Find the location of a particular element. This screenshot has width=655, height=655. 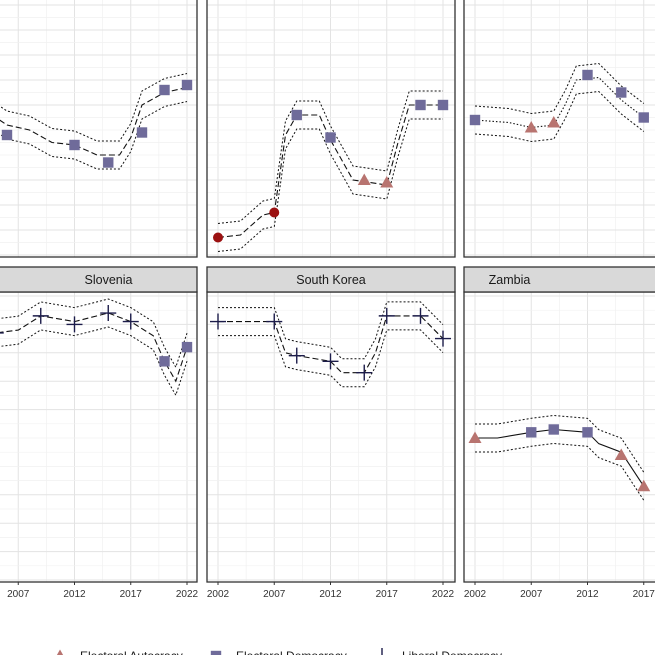

facet-title: South Korea is located at coordinates (331, 280).